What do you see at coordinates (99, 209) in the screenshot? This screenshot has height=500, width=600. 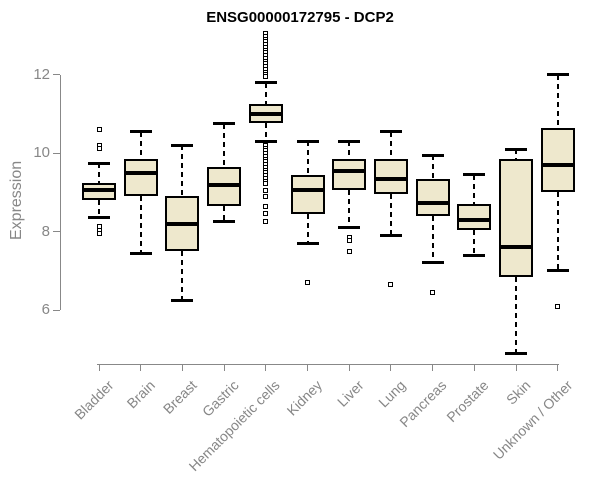 I see `lower-whisker-bladder` at bounding box center [99, 209].